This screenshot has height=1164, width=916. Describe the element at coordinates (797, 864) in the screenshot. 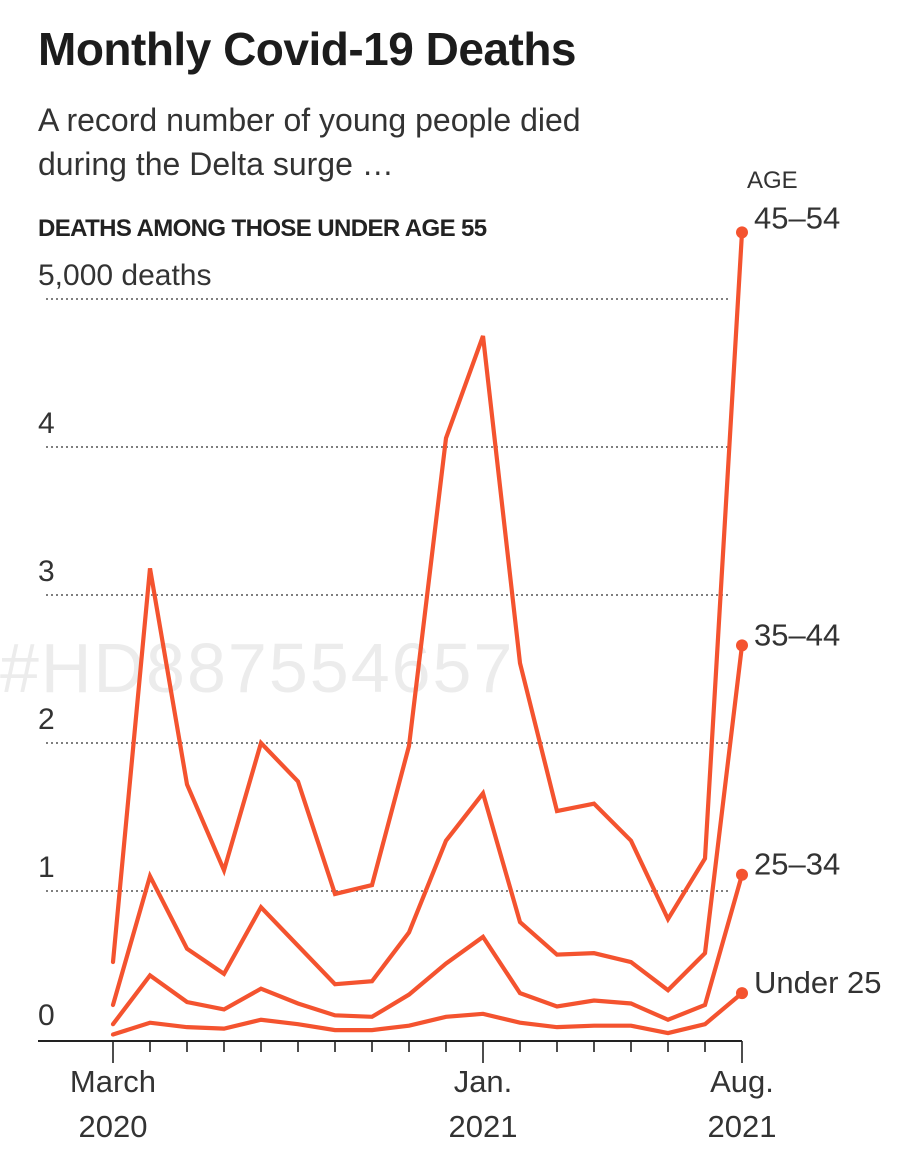

I see `series-label: 25–34` at that location.